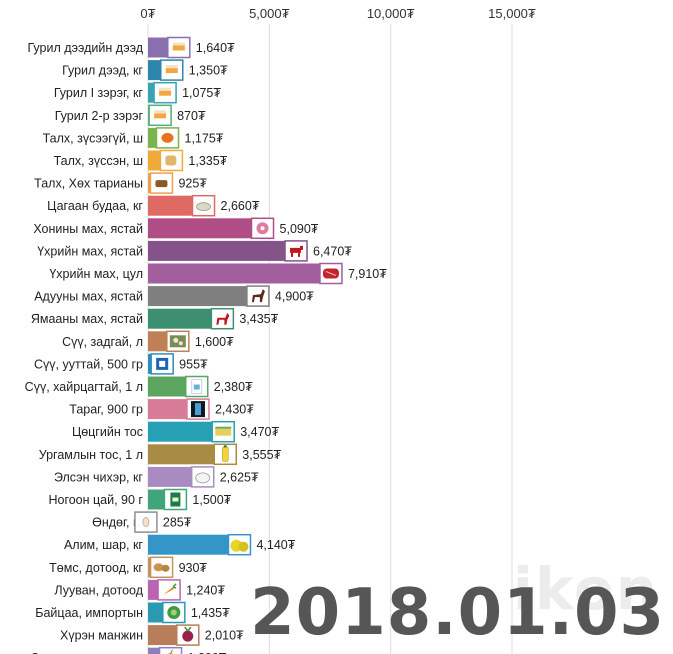 The height and width of the screenshot is (654, 673). I want to click on category-label: Төмс, дотоод, кг, so click(96, 568).